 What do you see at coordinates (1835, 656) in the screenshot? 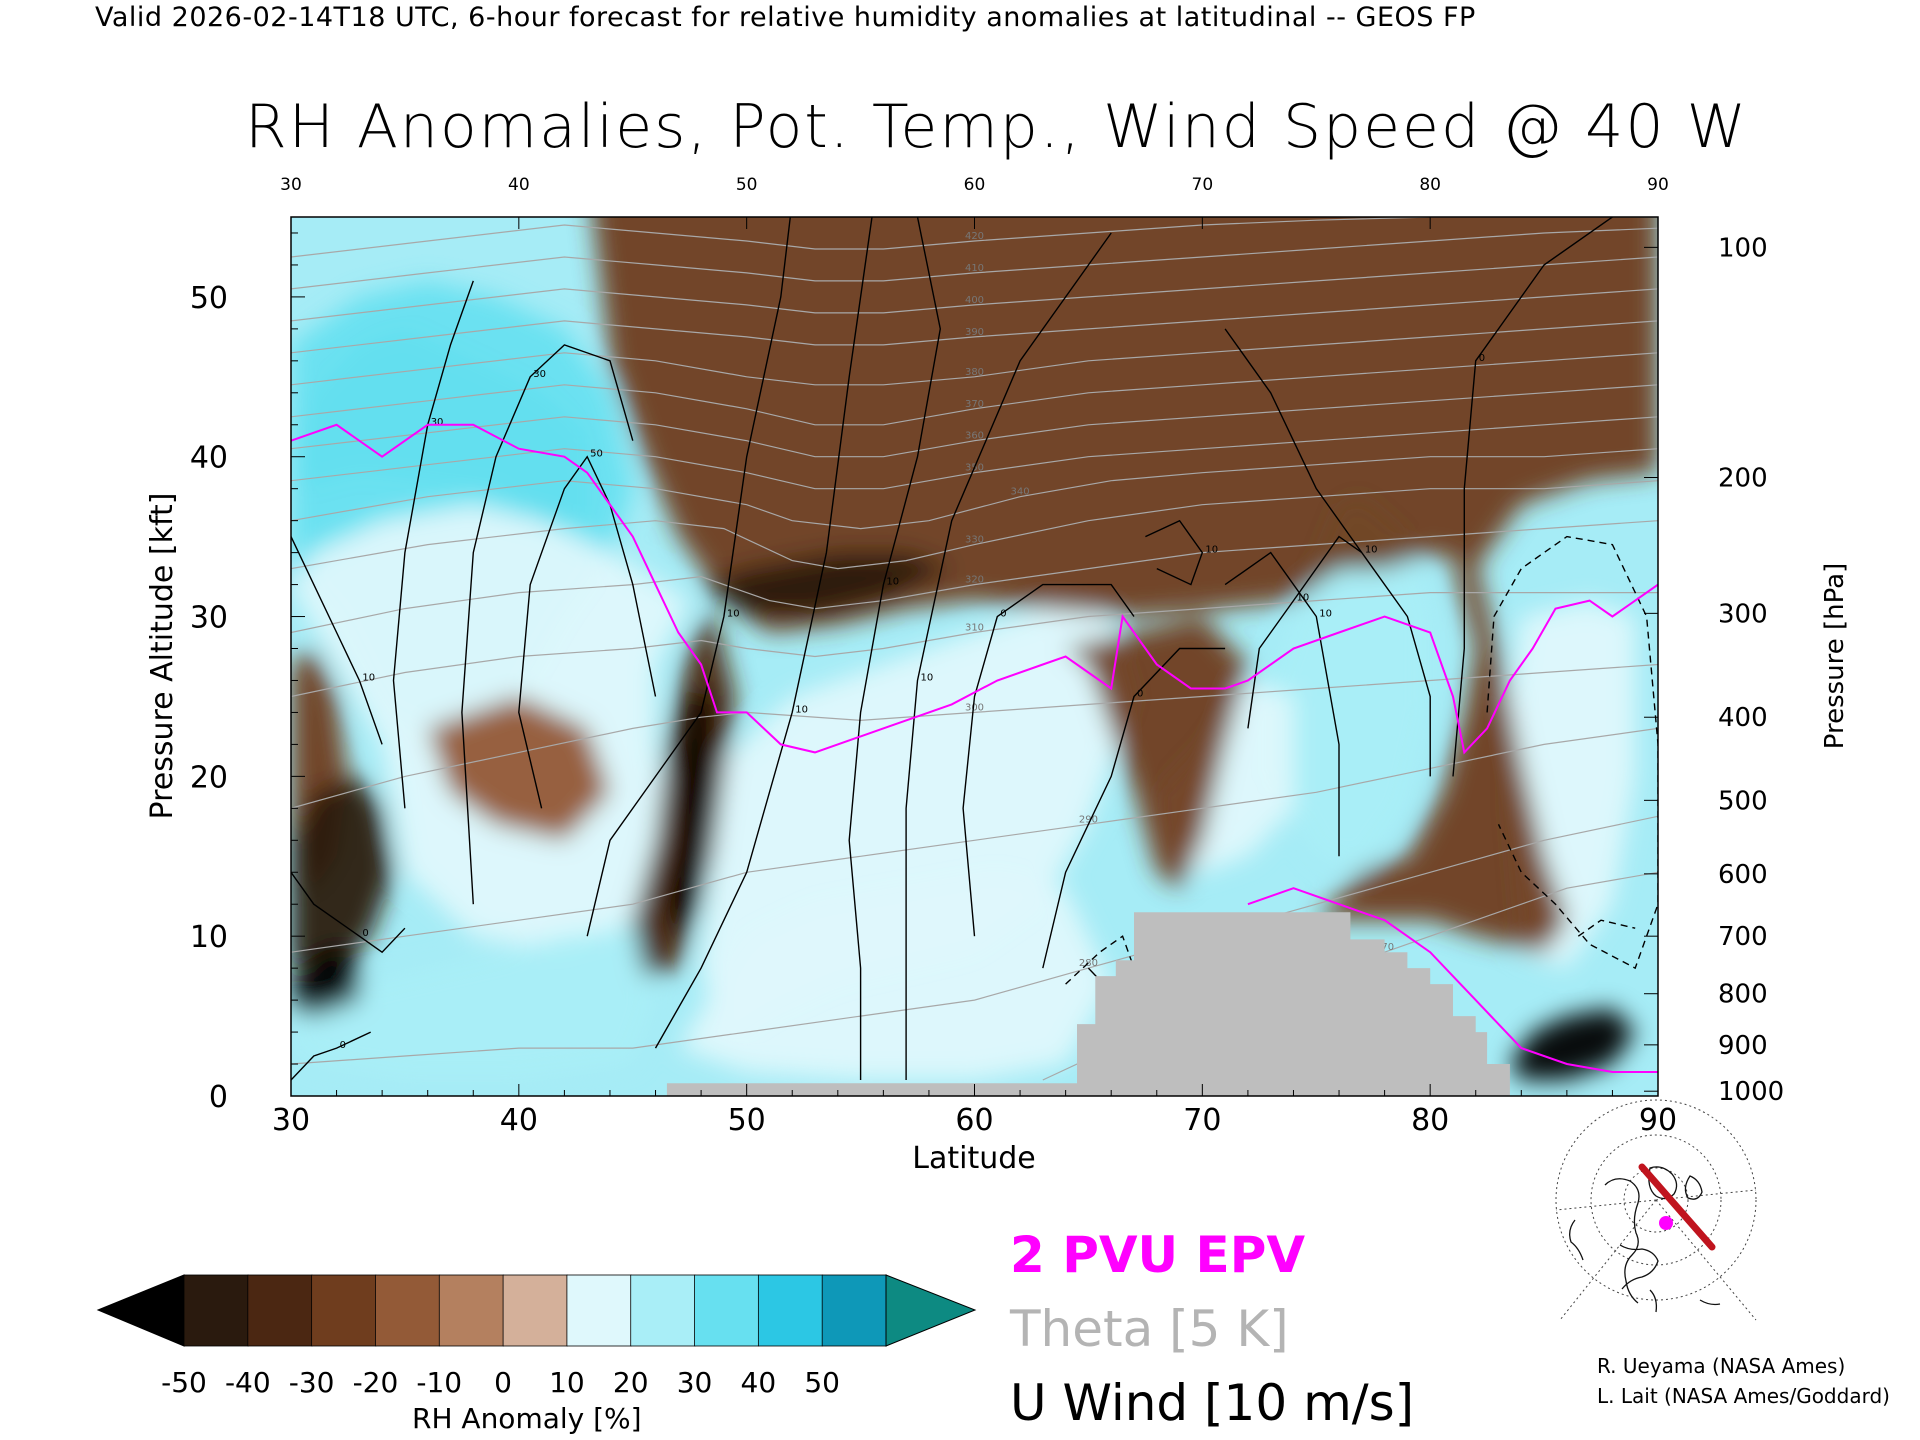
I see `y2-axis-label: Pressure [hPa]` at bounding box center [1835, 656].